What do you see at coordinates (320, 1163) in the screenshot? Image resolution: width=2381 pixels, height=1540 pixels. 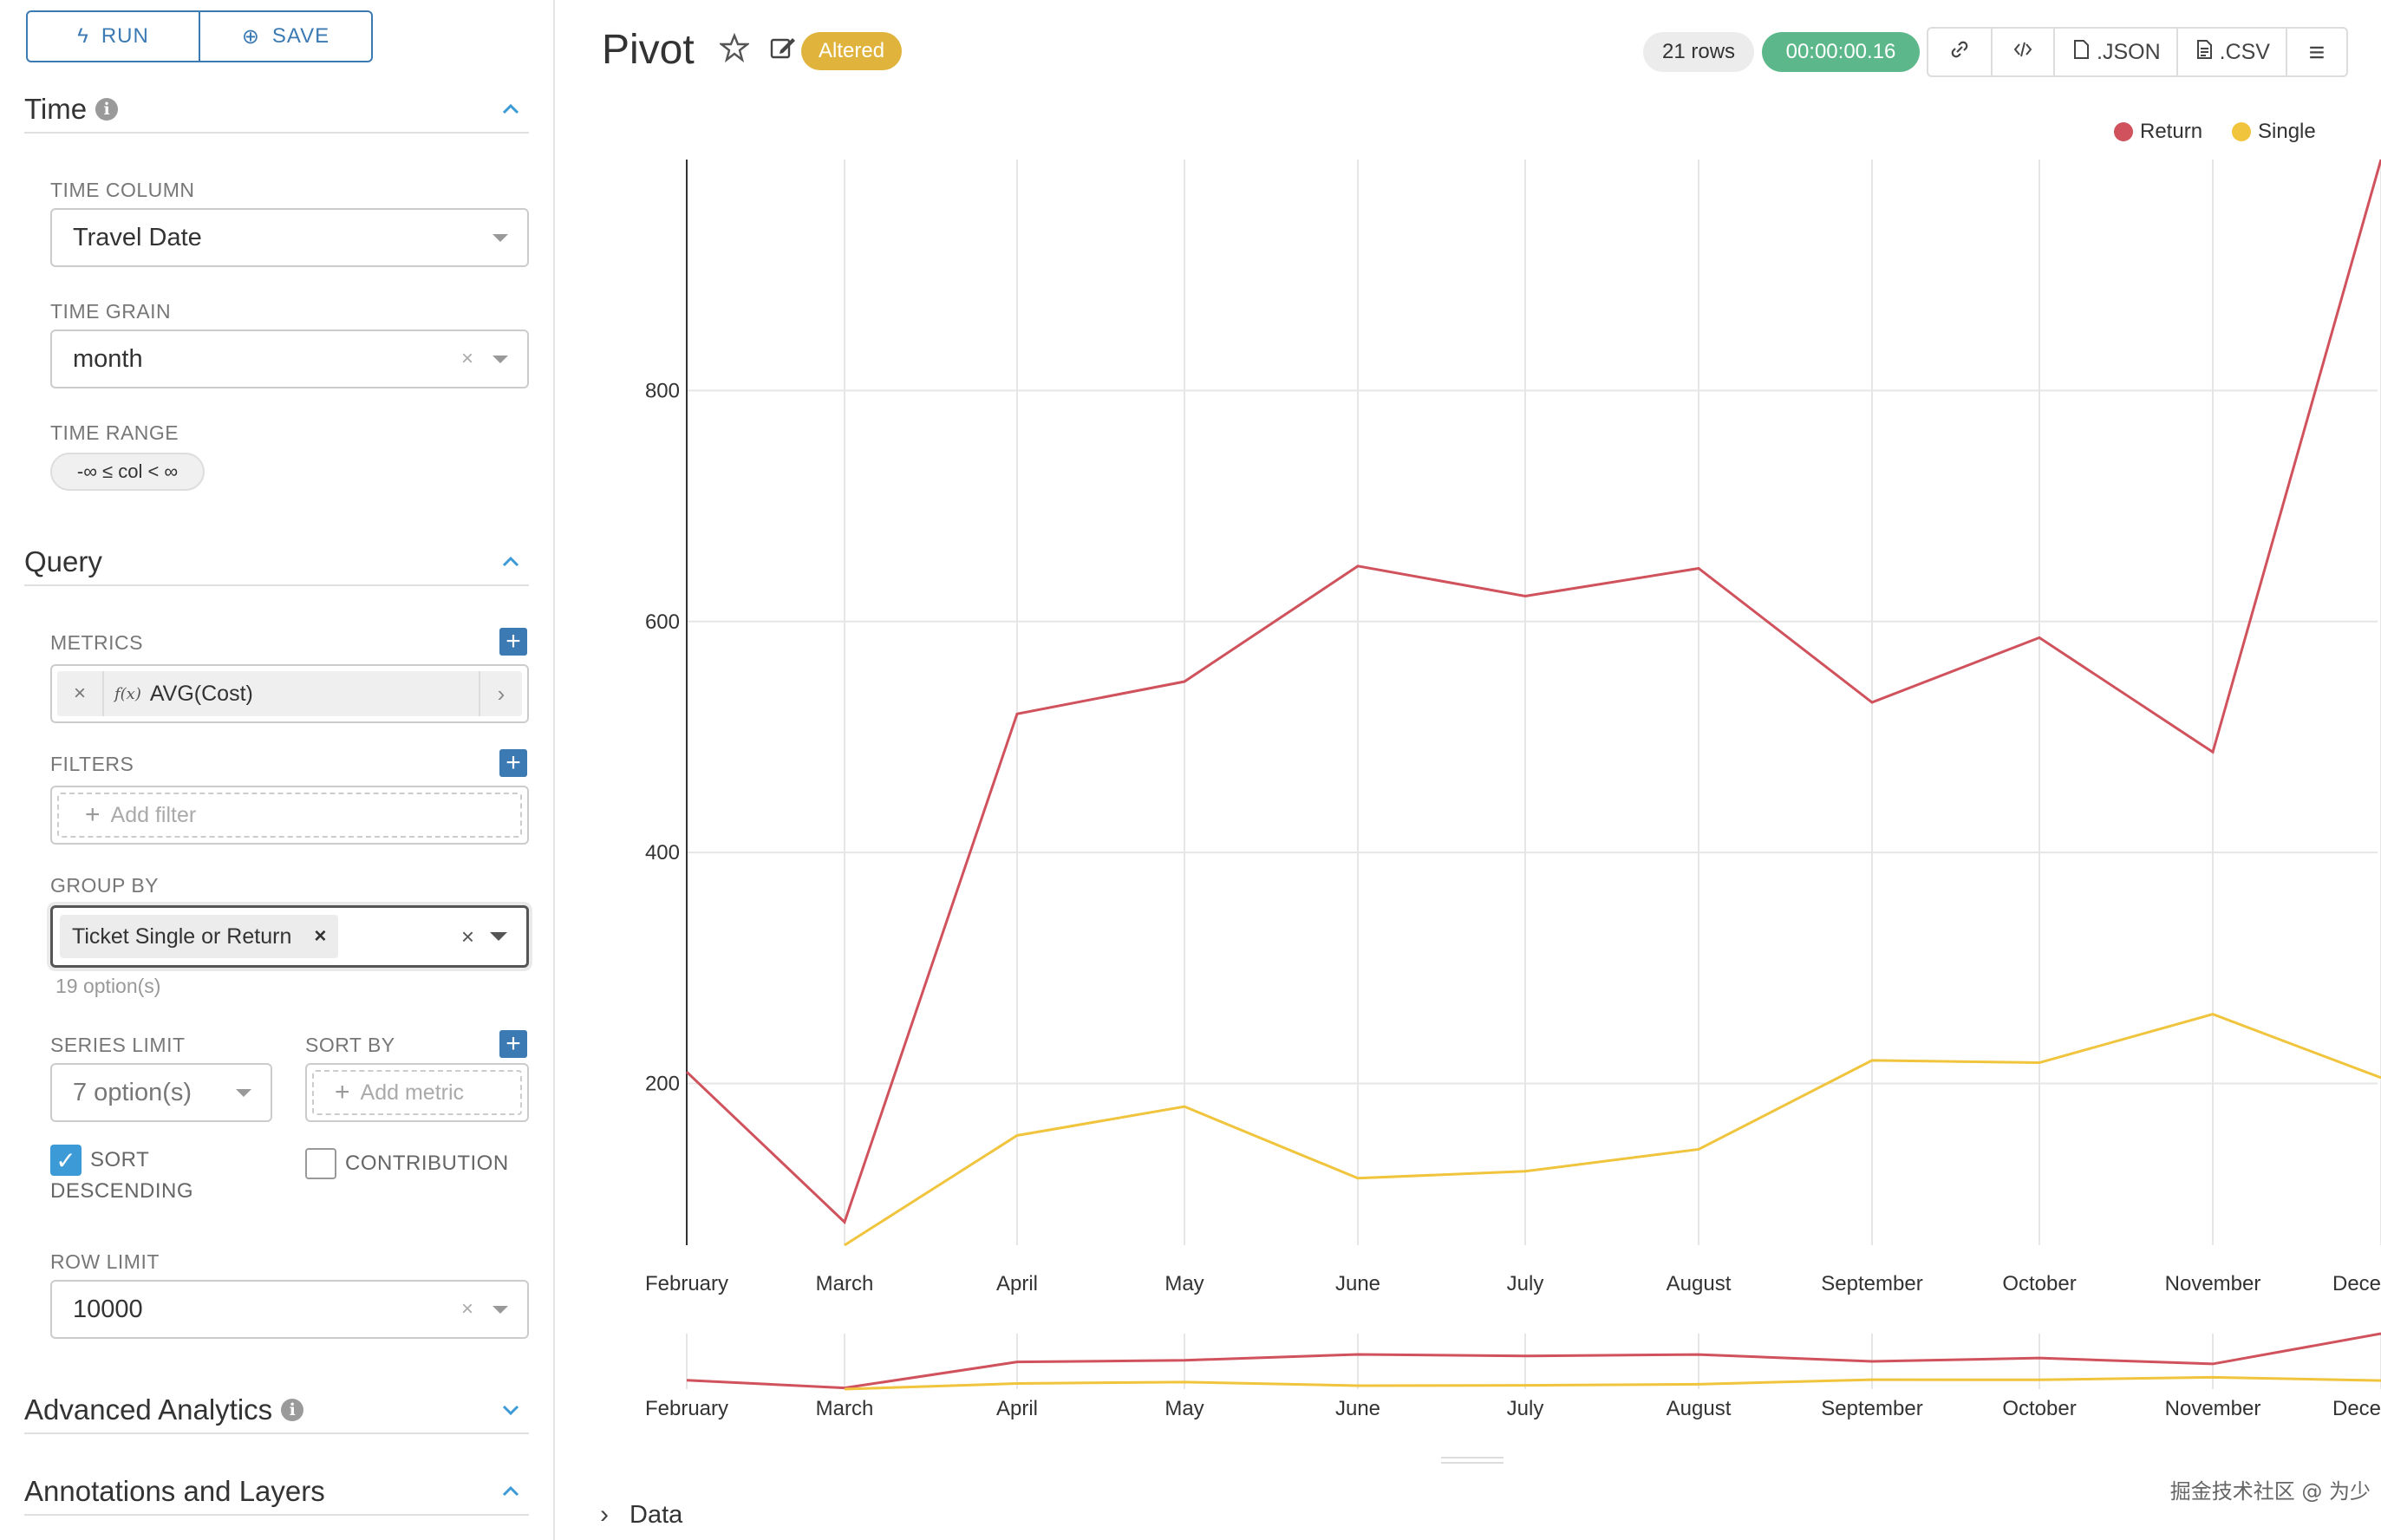 I see `contribution-checkbox` at bounding box center [320, 1163].